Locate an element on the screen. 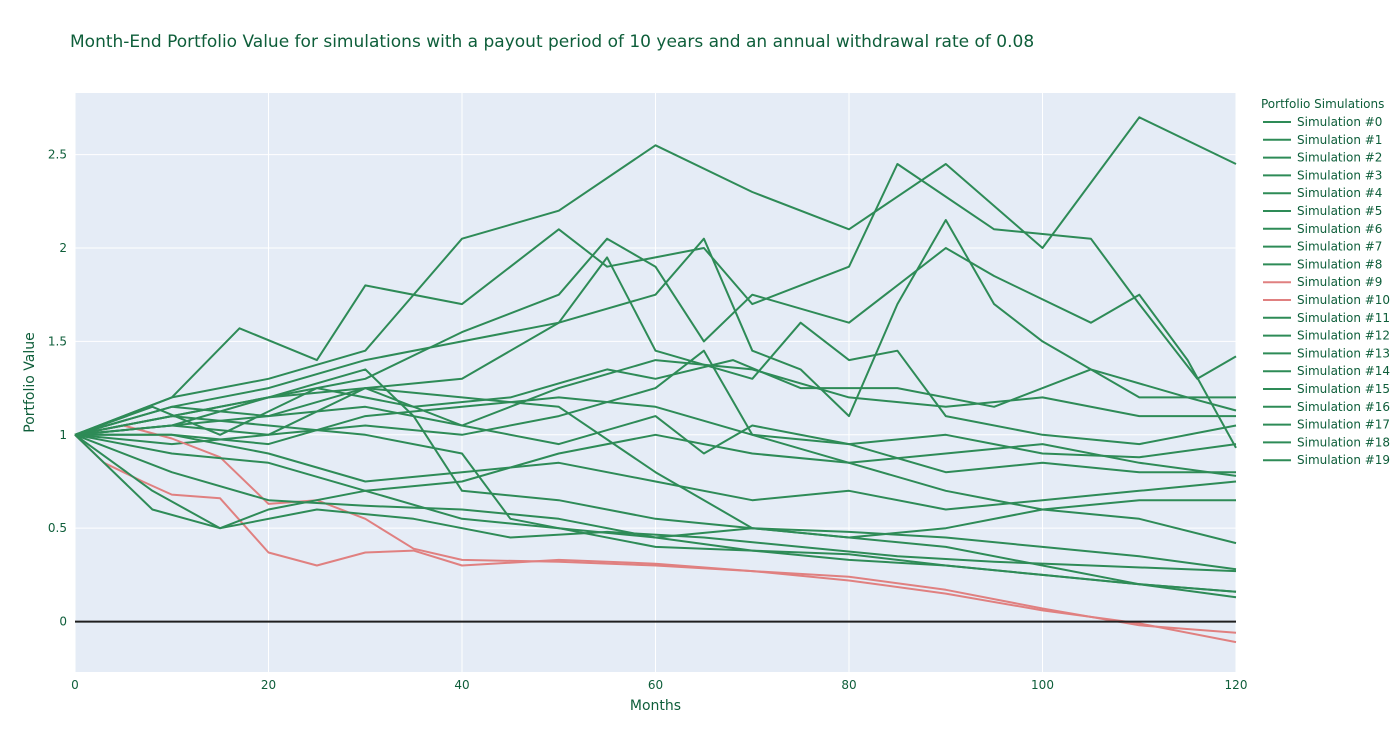  y-axis-title: Portfolio Value is located at coordinates (30, 382).